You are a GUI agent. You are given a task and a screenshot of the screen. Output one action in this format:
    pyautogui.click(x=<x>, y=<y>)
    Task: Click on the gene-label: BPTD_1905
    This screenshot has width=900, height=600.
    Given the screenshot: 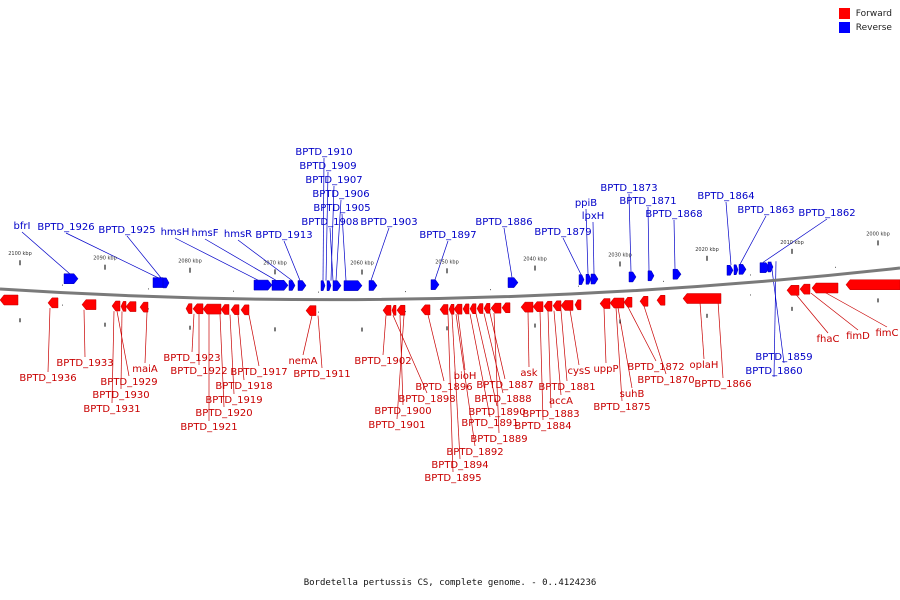 What is the action you would take?
    pyautogui.click(x=341, y=208)
    